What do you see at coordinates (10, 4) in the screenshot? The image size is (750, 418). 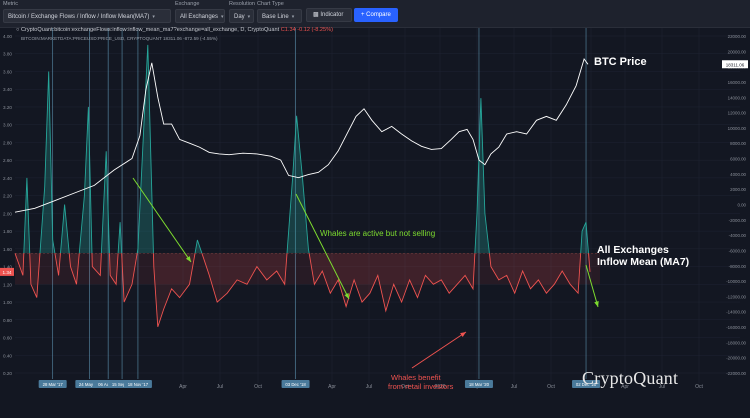 I see `metric-label: Metric` at bounding box center [10, 4].